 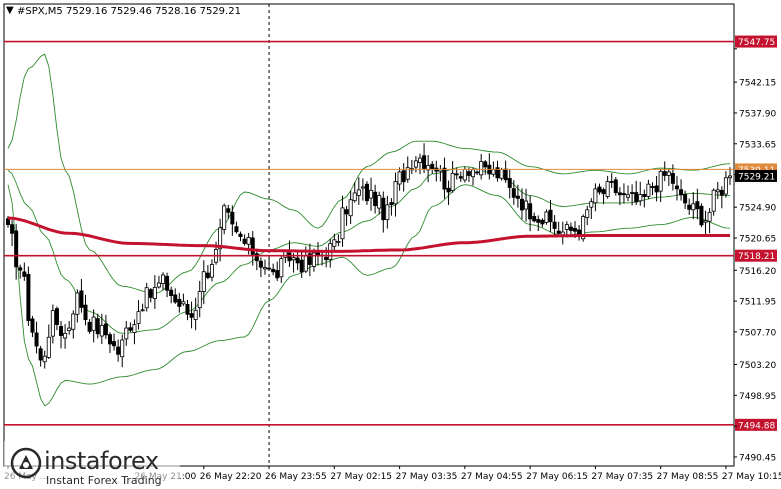 I want to click on price-tick-label: 7511.95, so click(x=757, y=303).